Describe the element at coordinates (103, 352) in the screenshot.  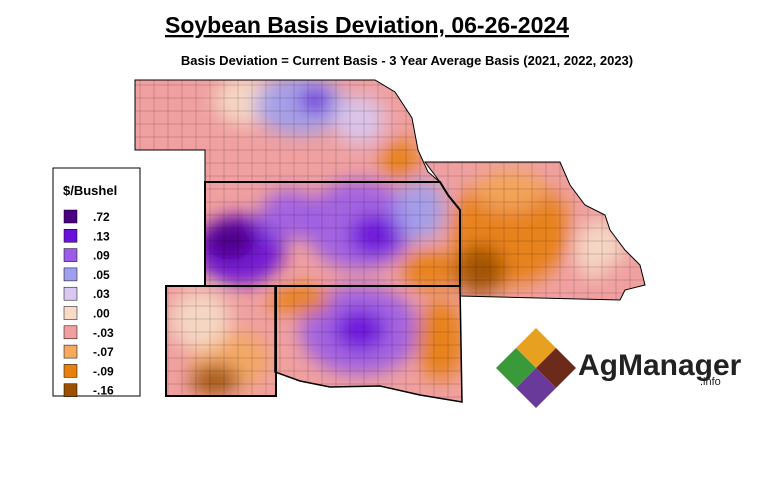
I see `legend-label: -.07` at that location.